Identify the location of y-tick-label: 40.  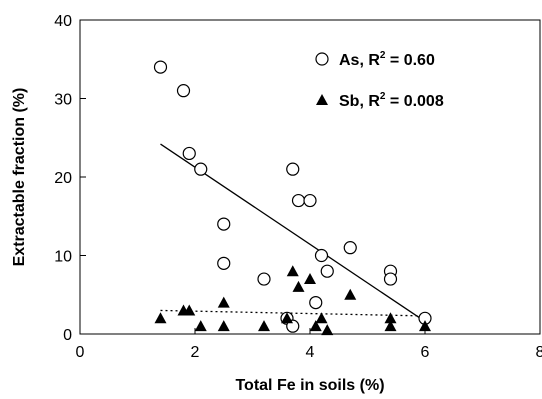
(63, 21).